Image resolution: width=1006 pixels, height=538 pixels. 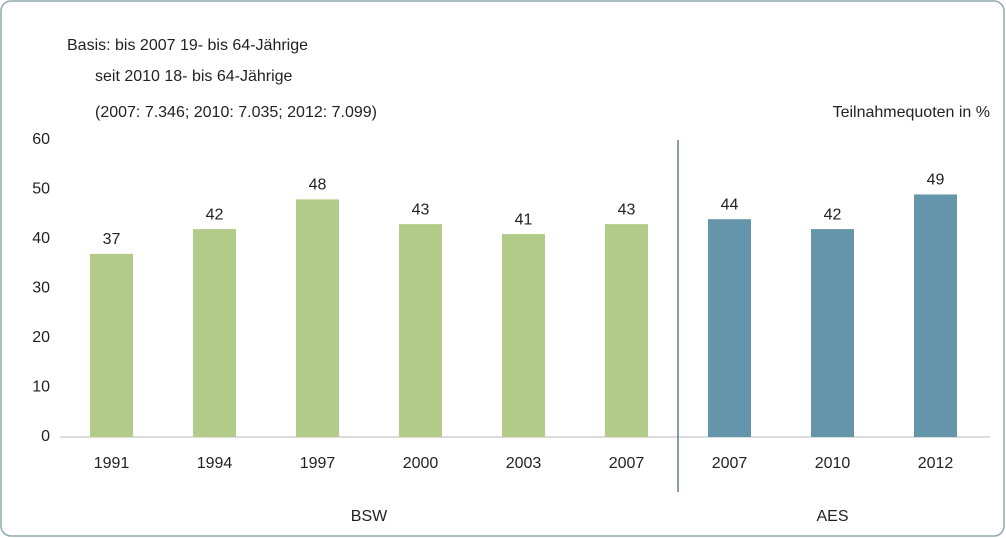 What do you see at coordinates (41, 337) in the screenshot?
I see `y-tick-label: 20` at bounding box center [41, 337].